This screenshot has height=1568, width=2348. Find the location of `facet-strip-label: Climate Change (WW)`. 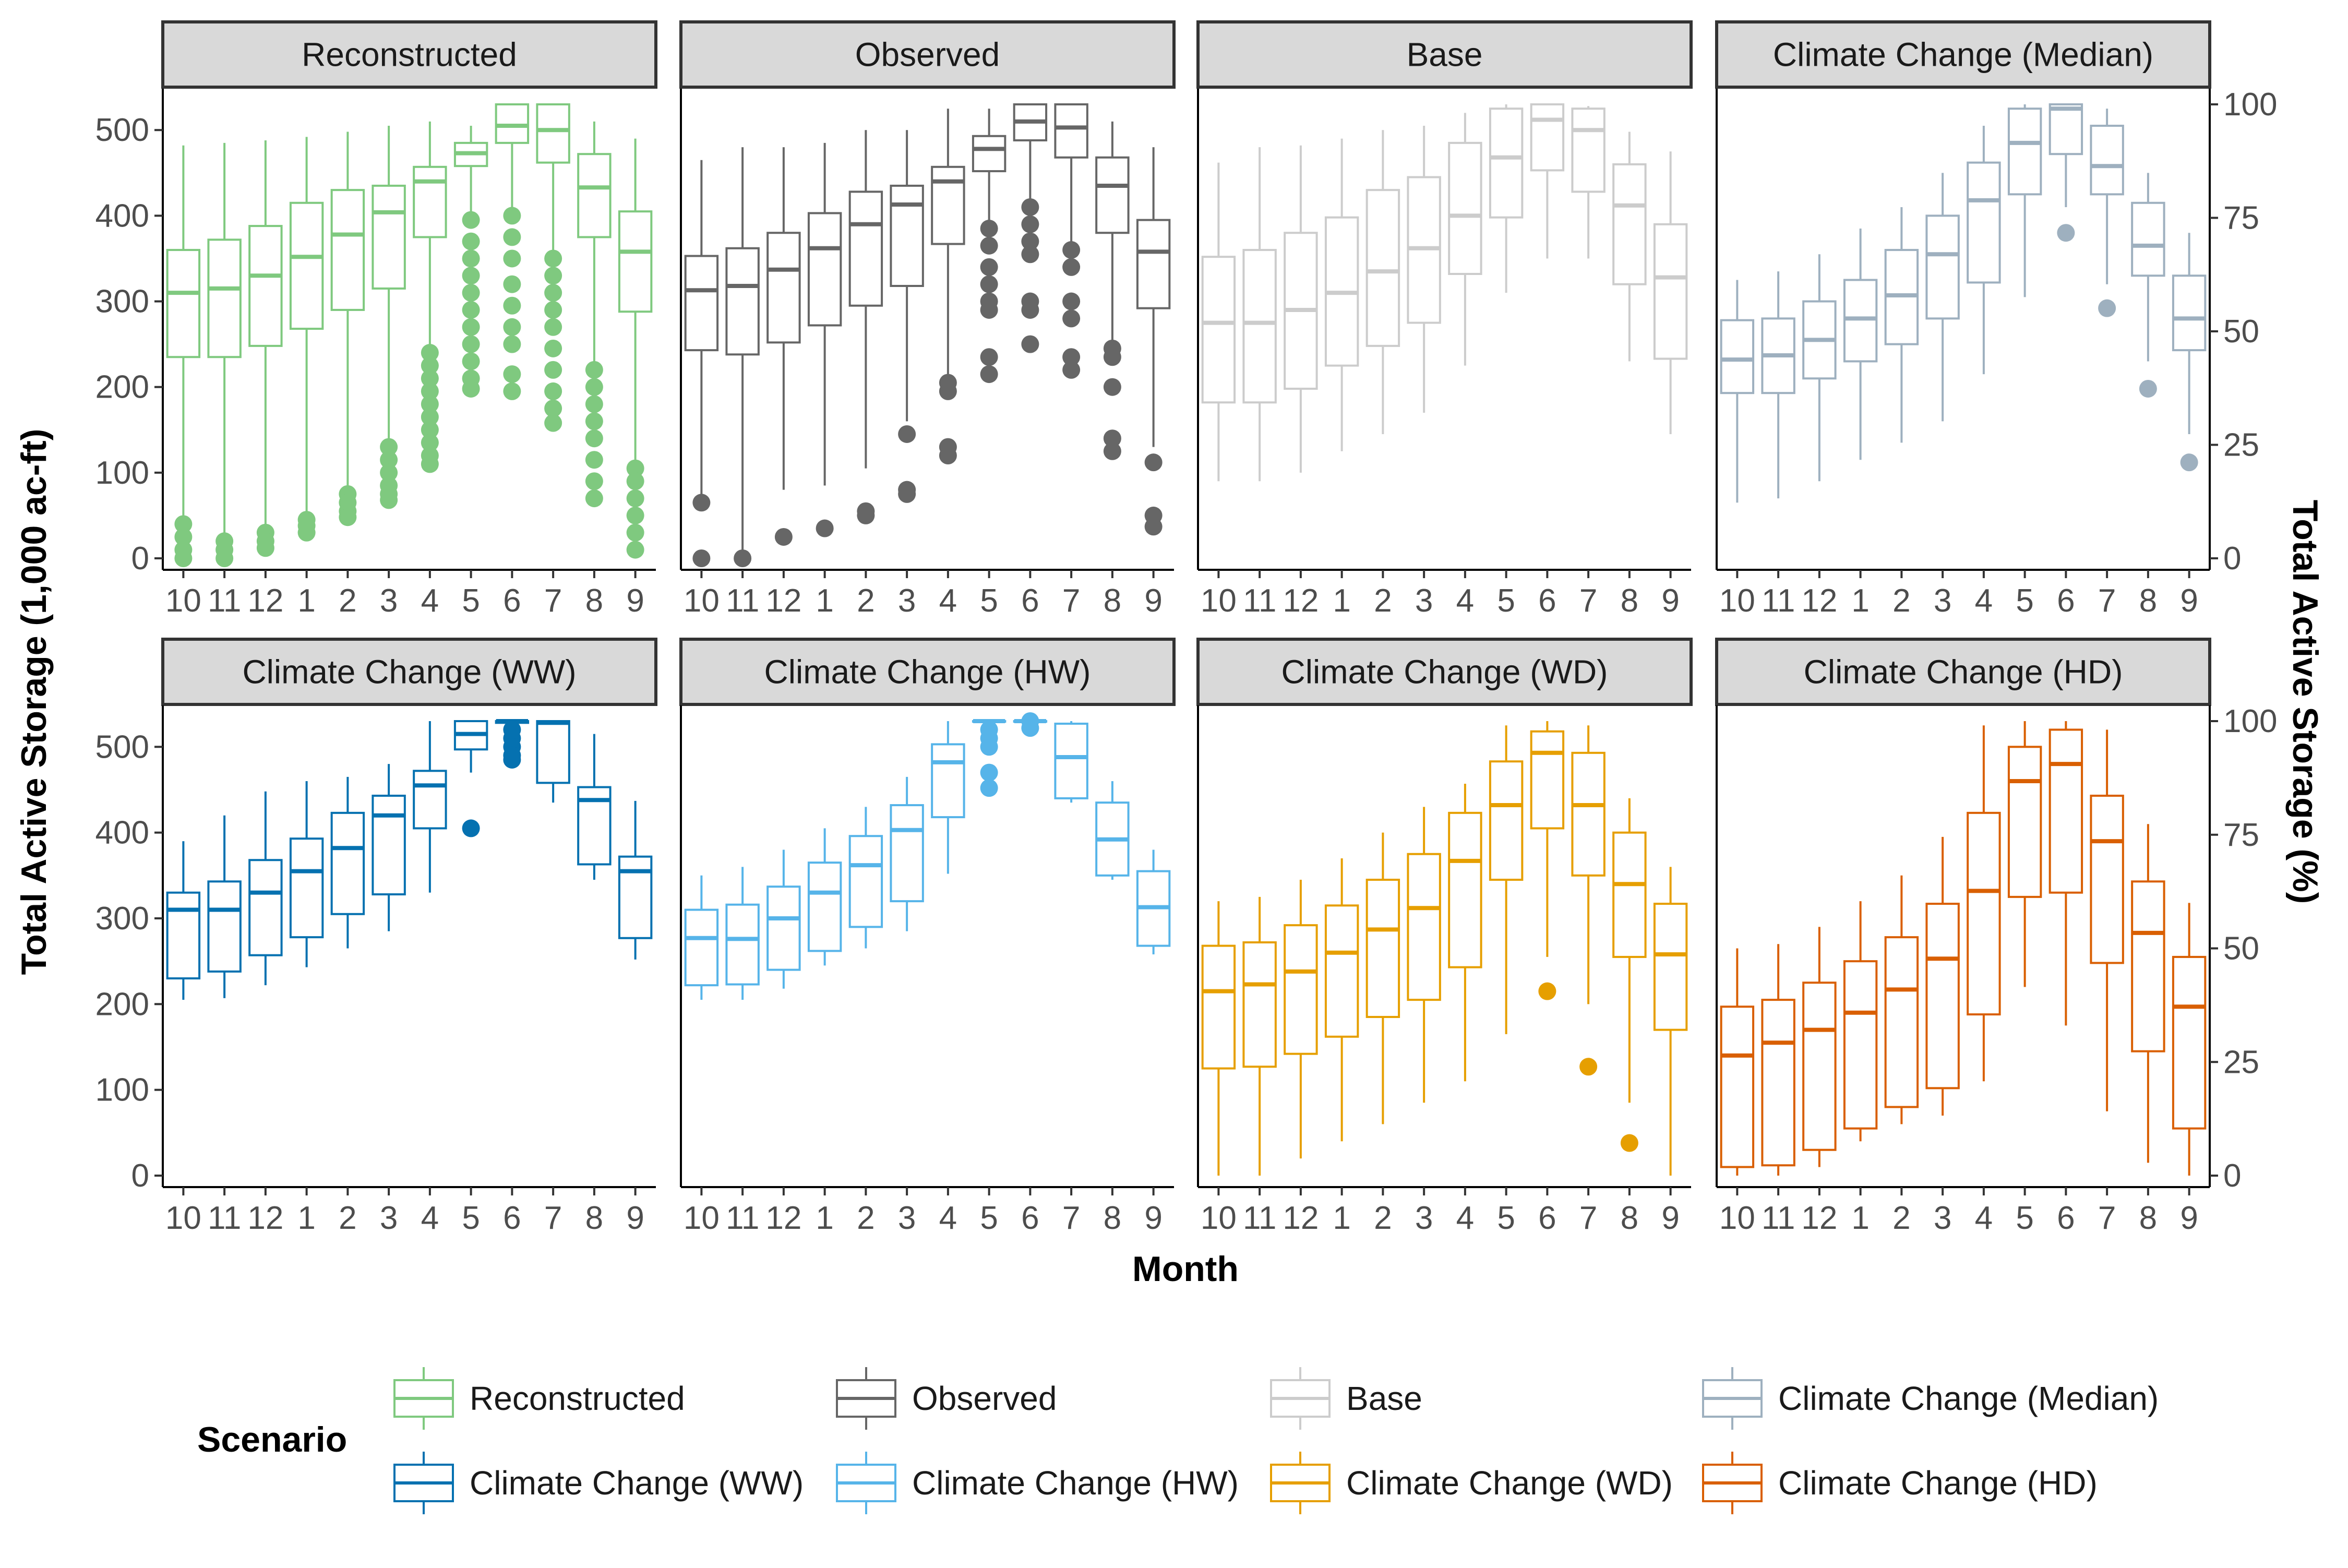

facet-strip-label: Climate Change (WW) is located at coordinates (409, 672).